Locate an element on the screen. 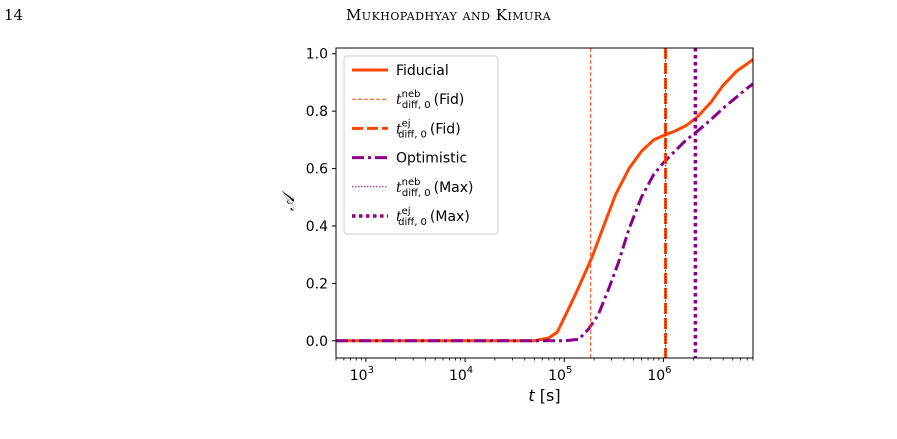 The width and height of the screenshot is (897, 439). y-axis-label: 𝒜 is located at coordinates (289, 200).